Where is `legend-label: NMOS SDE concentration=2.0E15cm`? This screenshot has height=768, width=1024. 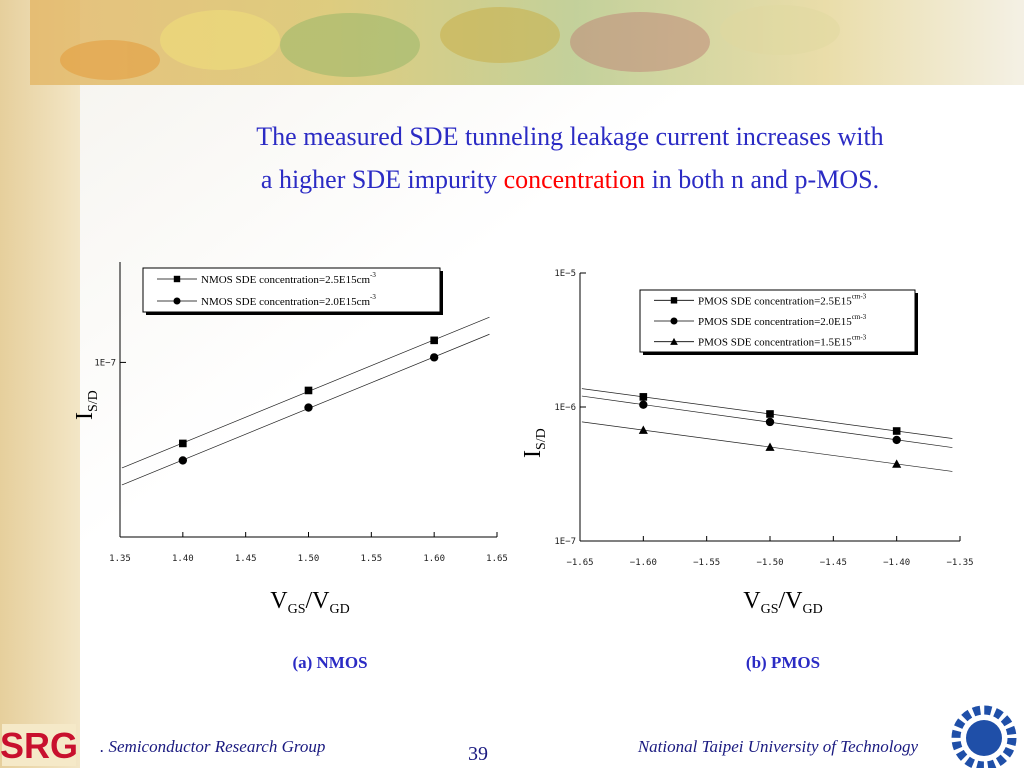
legend-label: NMOS SDE concentration=2.0E15cm is located at coordinates (285, 302).